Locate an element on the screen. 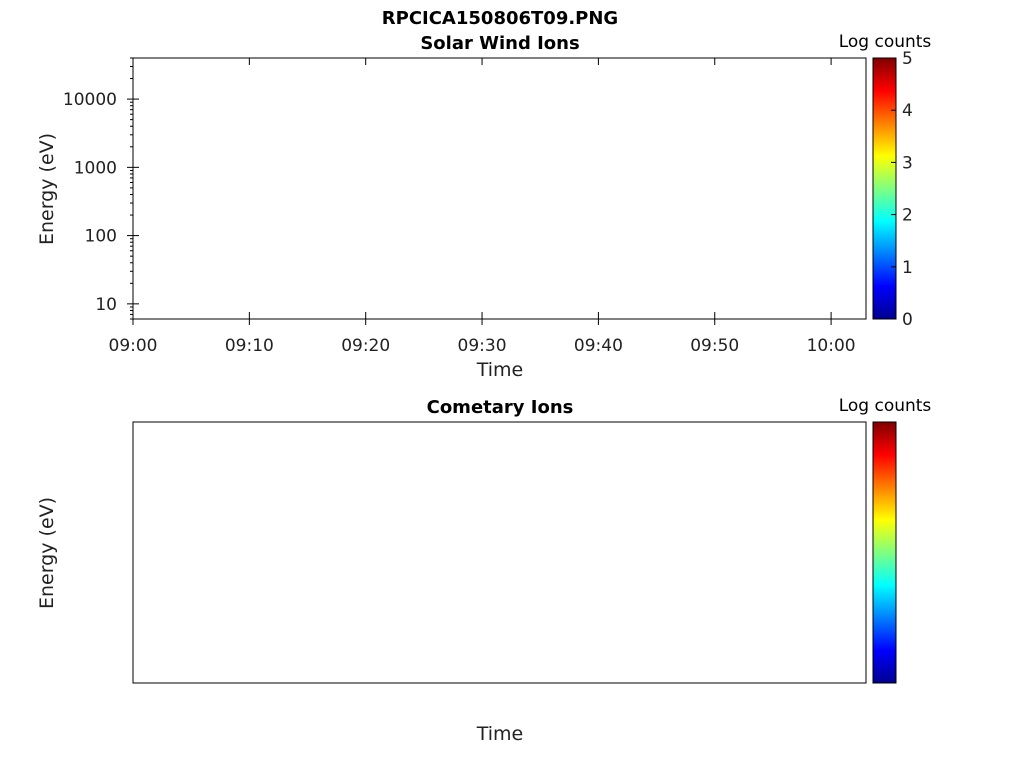 The image size is (1024, 768). y-tick-label: 10000 is located at coordinates (90, 100).